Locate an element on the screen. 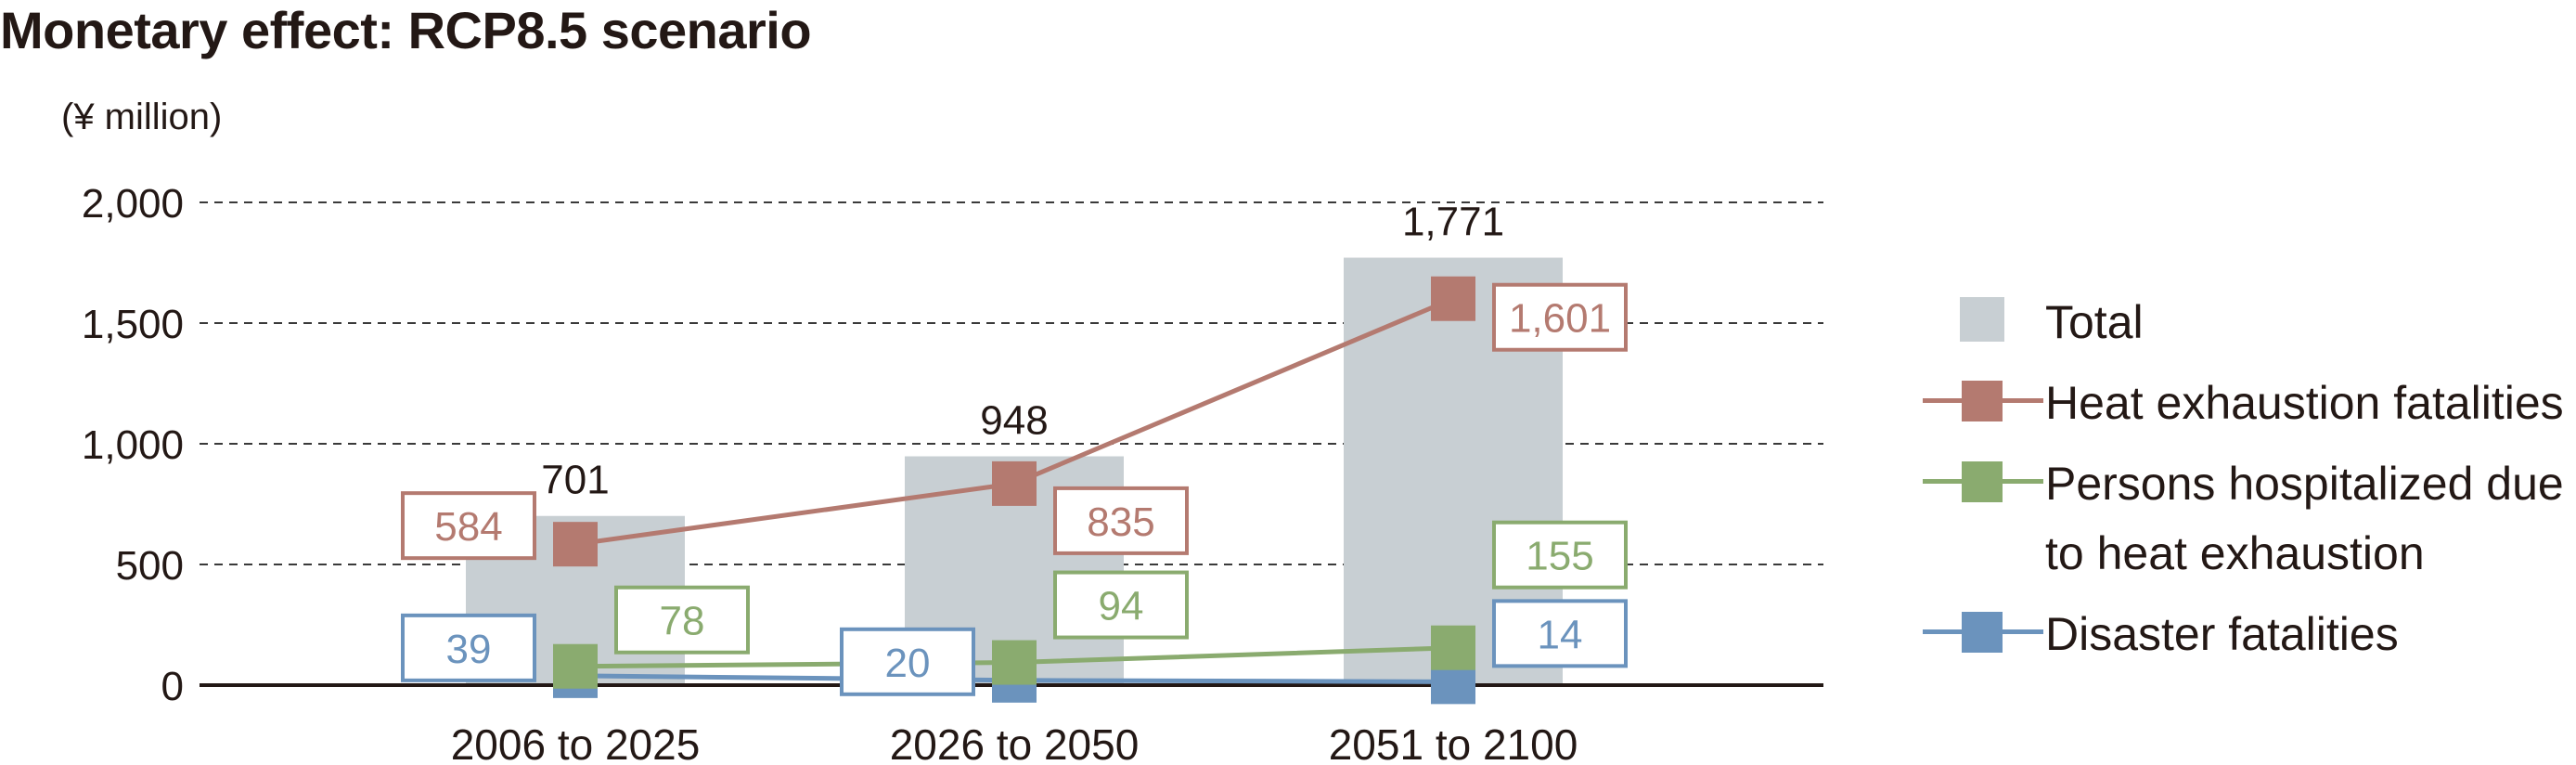 The image size is (2576, 765). x-category-label: 2026 to 2050 is located at coordinates (1015, 742).